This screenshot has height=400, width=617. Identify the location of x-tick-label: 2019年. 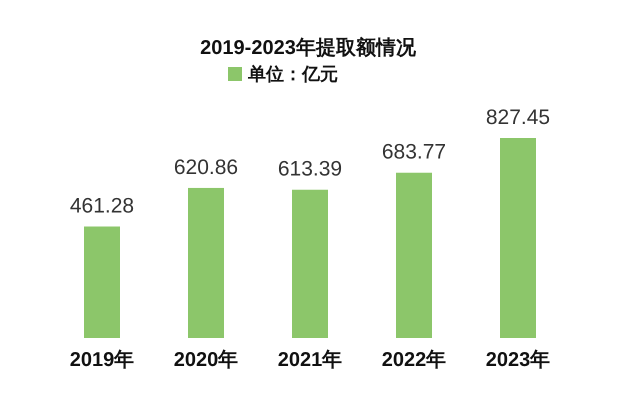
(102, 360).